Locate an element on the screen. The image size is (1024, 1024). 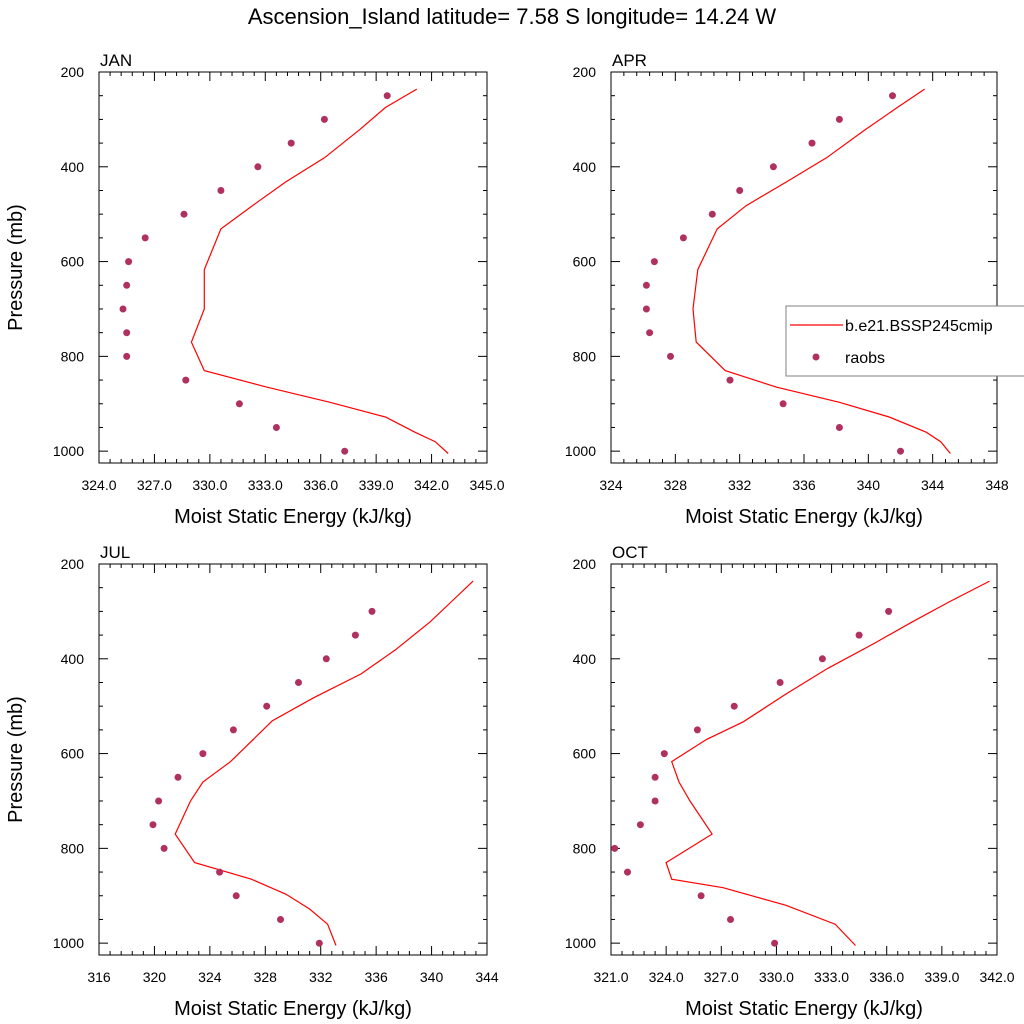
x-tick-label: 336 is located at coordinates (804, 485).